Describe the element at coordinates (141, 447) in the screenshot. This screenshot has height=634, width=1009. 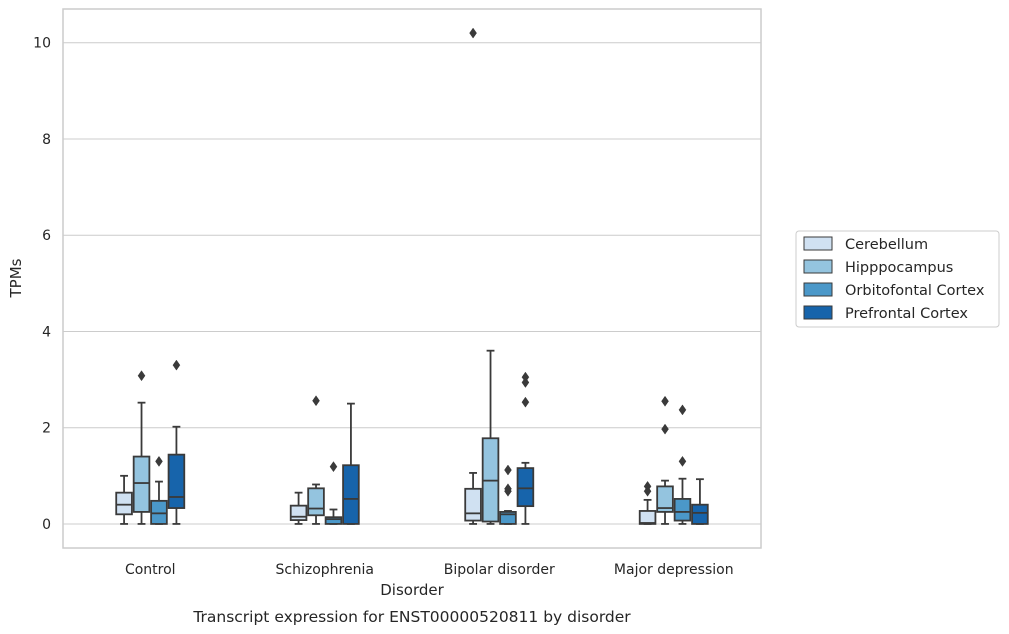
I see `box-hipppocampus-control` at that location.